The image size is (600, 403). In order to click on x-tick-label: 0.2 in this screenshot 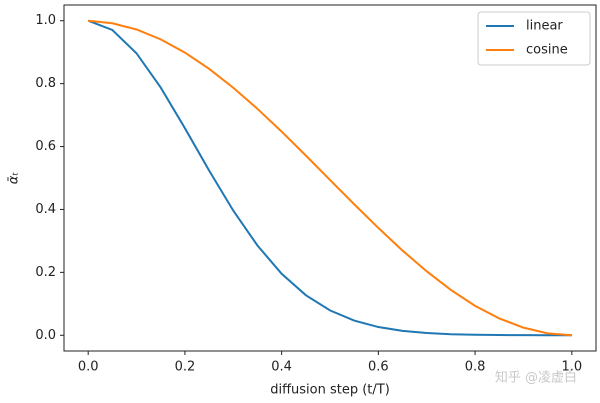, I will do `click(185, 367)`.